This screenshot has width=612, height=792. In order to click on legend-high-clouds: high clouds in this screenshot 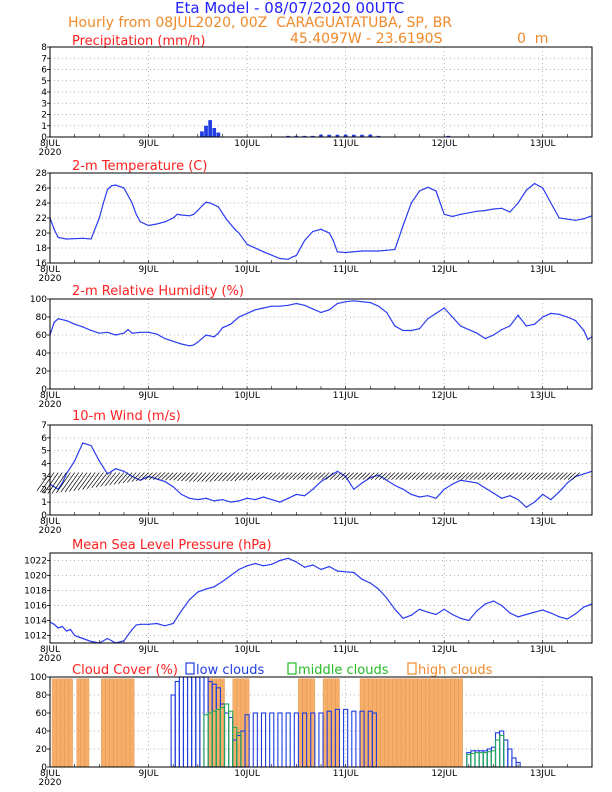, I will do `click(455, 670)`.